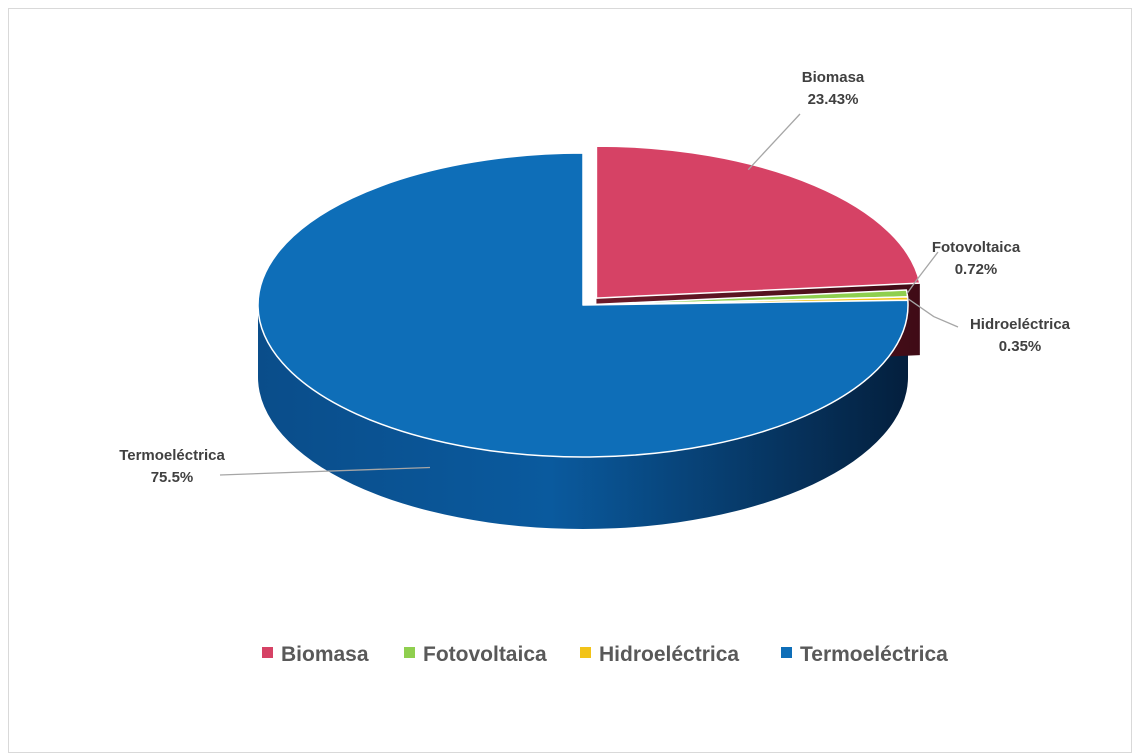 Image resolution: width=1134 pixels, height=753 pixels. Describe the element at coordinates (1020, 324) in the screenshot. I see `data-label-category-hidroelectrica: Hidroeléctrica` at that location.